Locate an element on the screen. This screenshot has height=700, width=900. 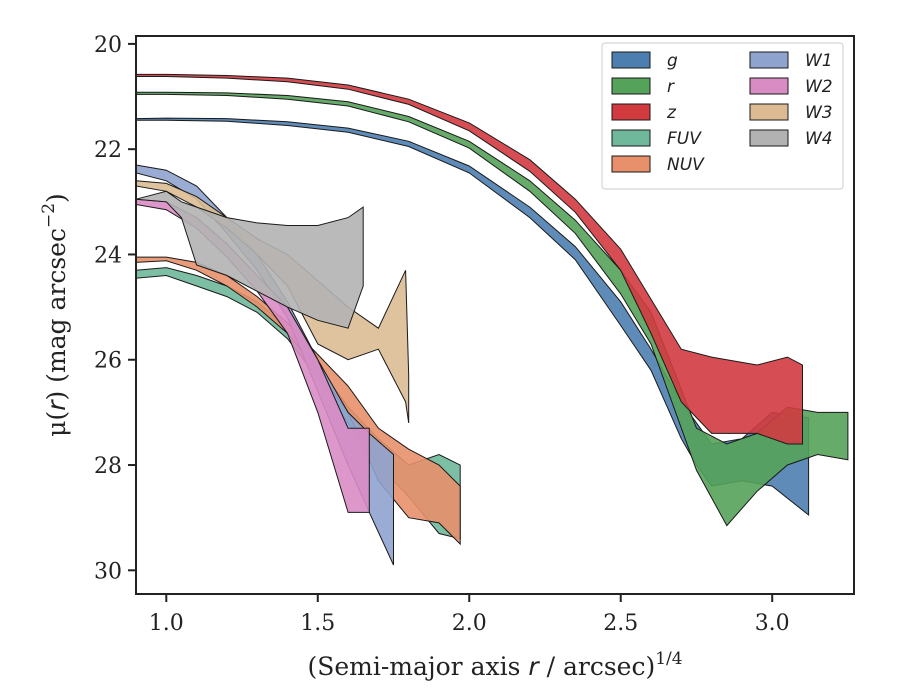
x-tick-label: 2.5 is located at coordinates (620, 623).